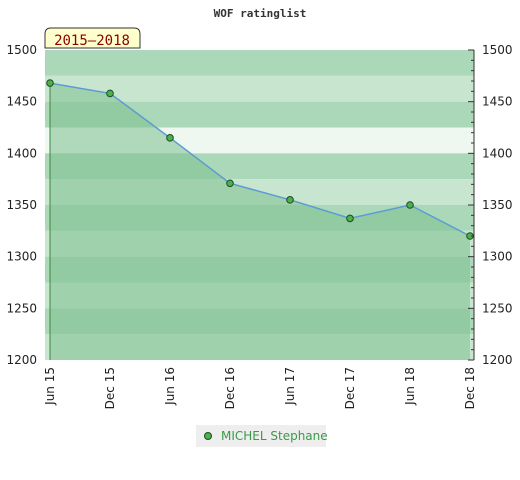 Image resolution: width=520 pixels, height=480 pixels. I want to click on y-tick-label-left: 1200, so click(21, 360).